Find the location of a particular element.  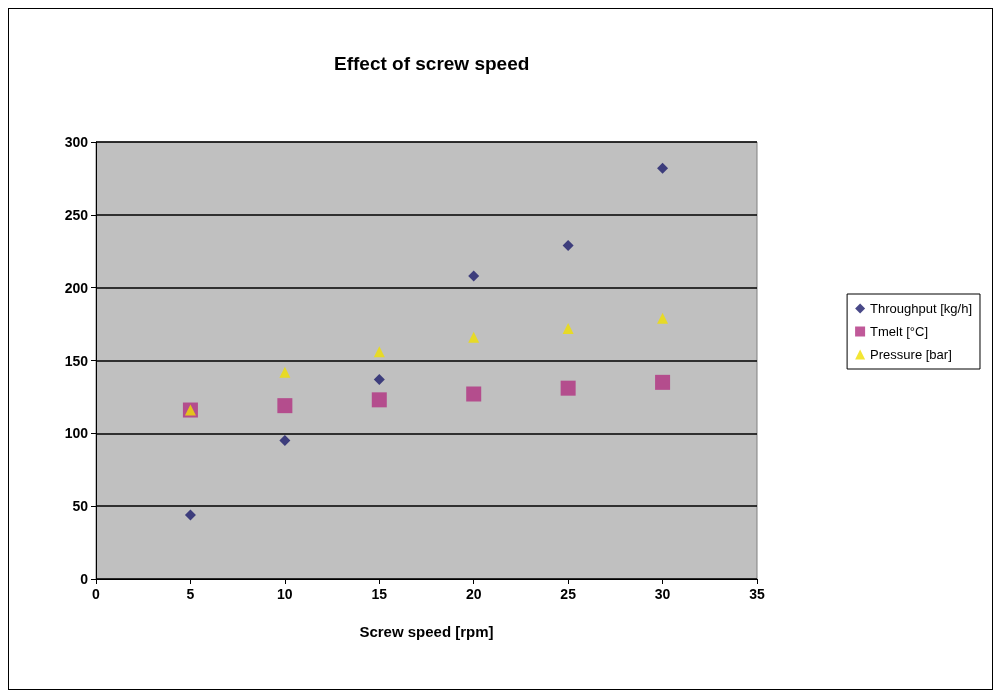

x-tick-label: 30 is located at coordinates (662, 594).